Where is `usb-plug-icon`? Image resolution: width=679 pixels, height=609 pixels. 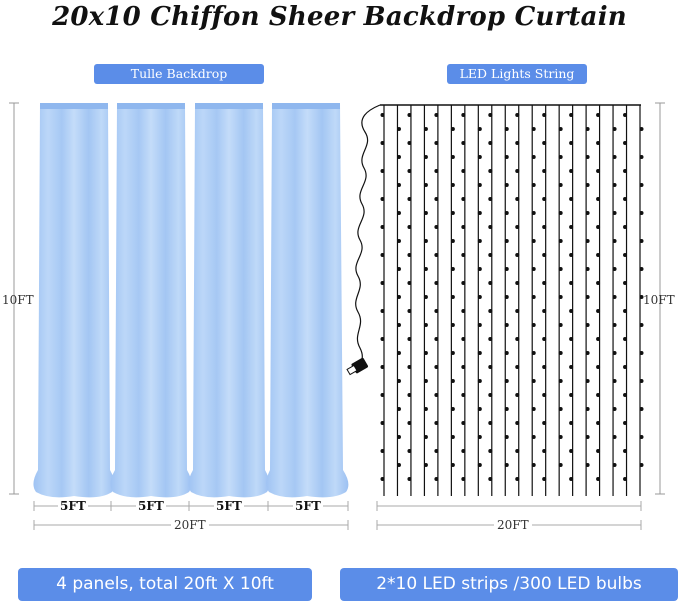
usb-plug-icon is located at coordinates (357, 366).